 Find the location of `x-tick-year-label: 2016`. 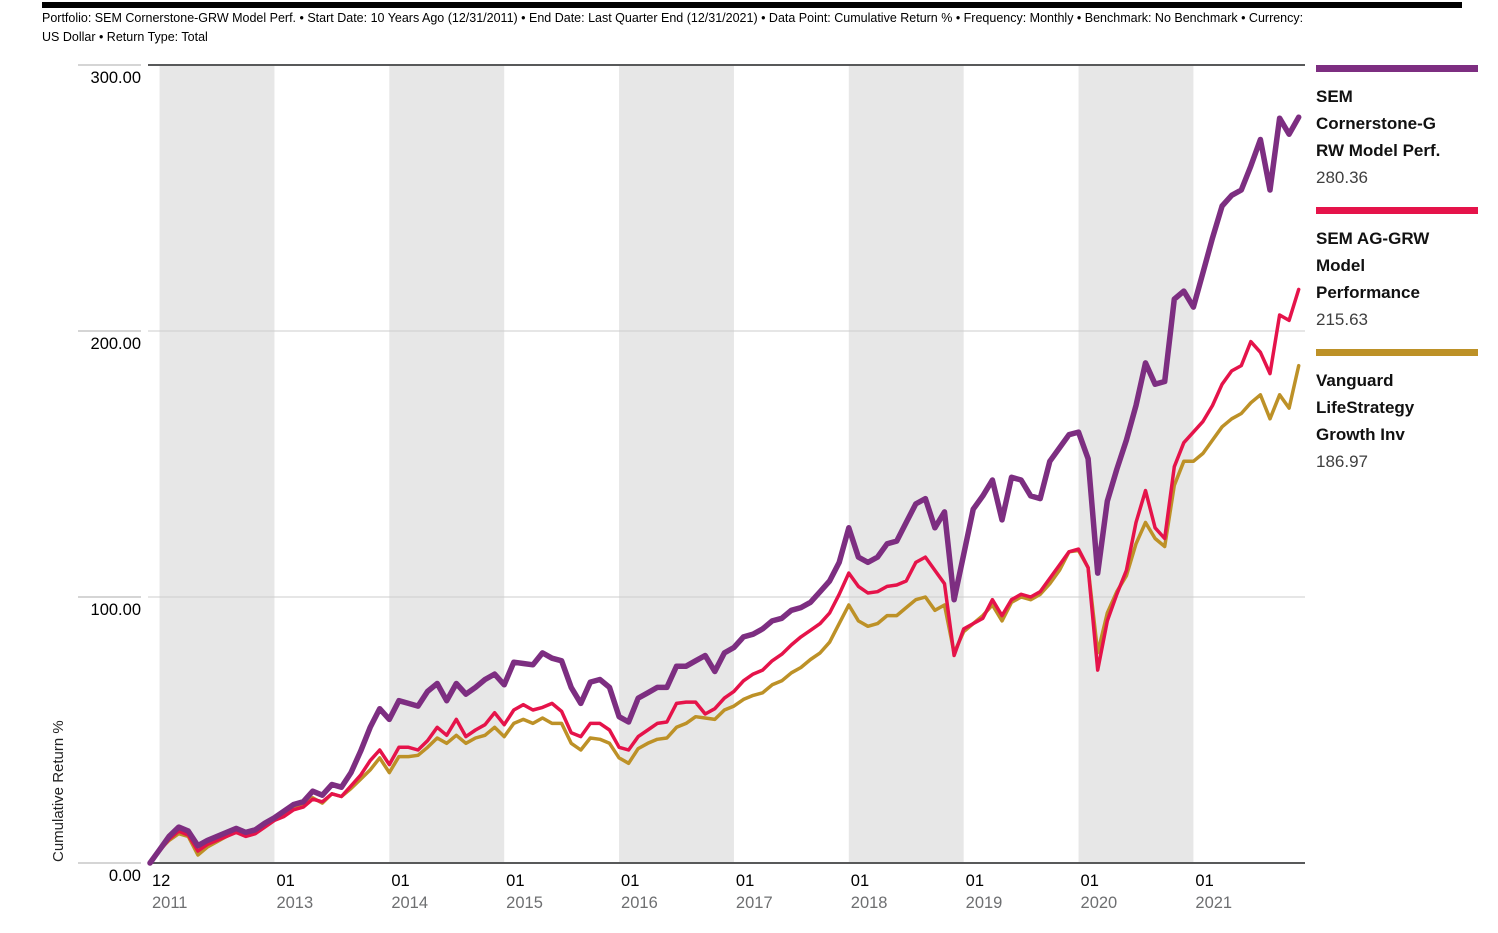

x-tick-year-label: 2016 is located at coordinates (639, 903).